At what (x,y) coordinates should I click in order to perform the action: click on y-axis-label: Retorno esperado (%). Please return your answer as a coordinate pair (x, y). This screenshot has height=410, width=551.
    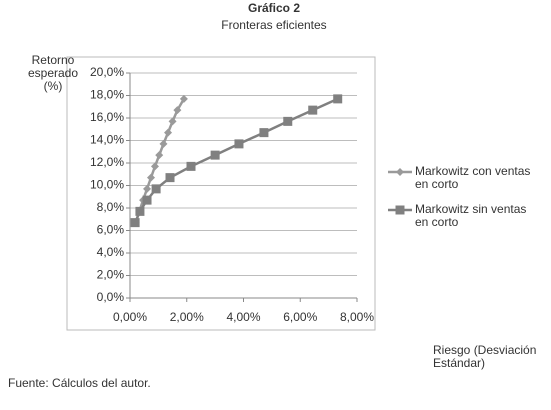
    Looking at the image, I should click on (53, 73).